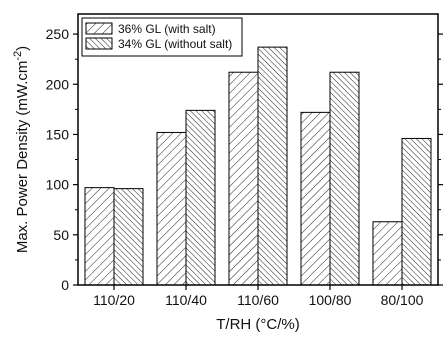 The width and height of the screenshot is (444, 338). What do you see at coordinates (186, 300) in the screenshot?
I see `x-tick-label: 110/40` at bounding box center [186, 300].